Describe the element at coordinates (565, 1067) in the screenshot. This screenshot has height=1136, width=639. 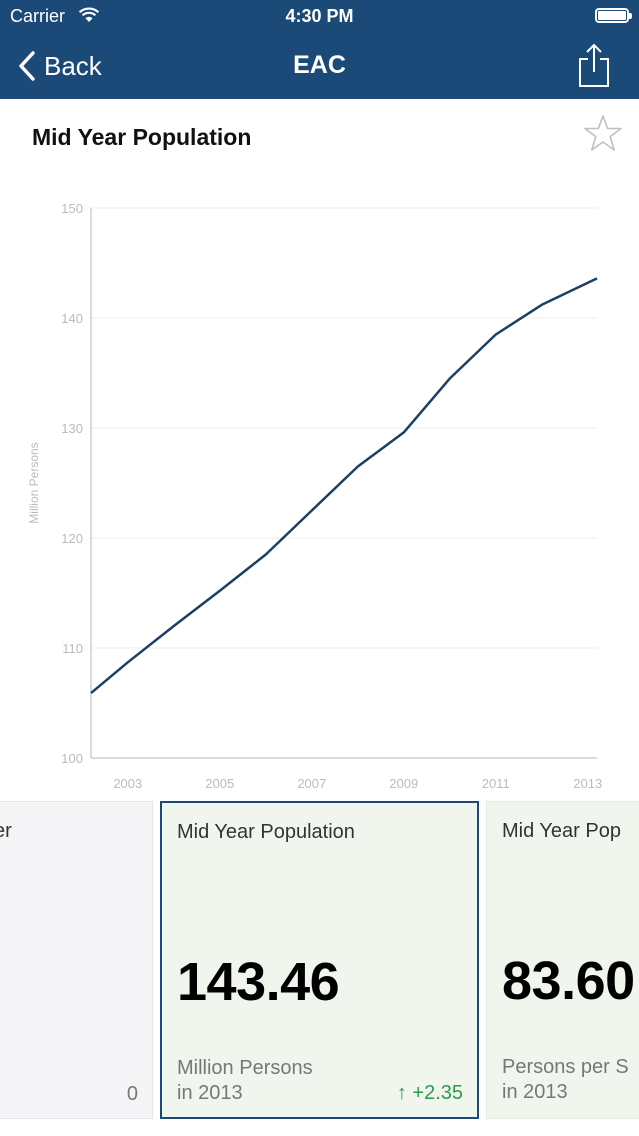
I see `card-unit: Persons per S` at that location.